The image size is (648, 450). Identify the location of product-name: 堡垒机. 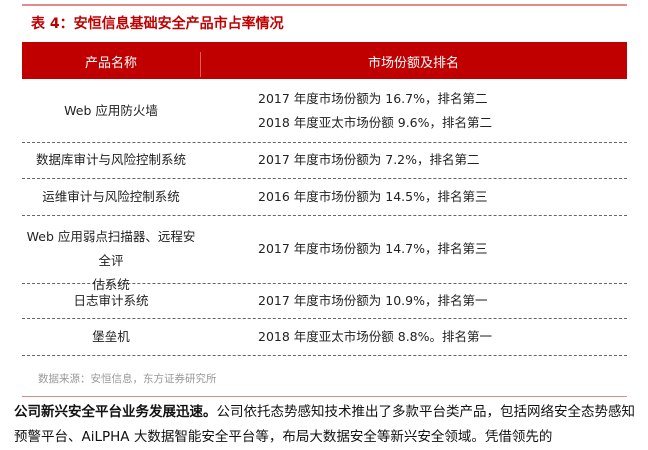
(111, 337).